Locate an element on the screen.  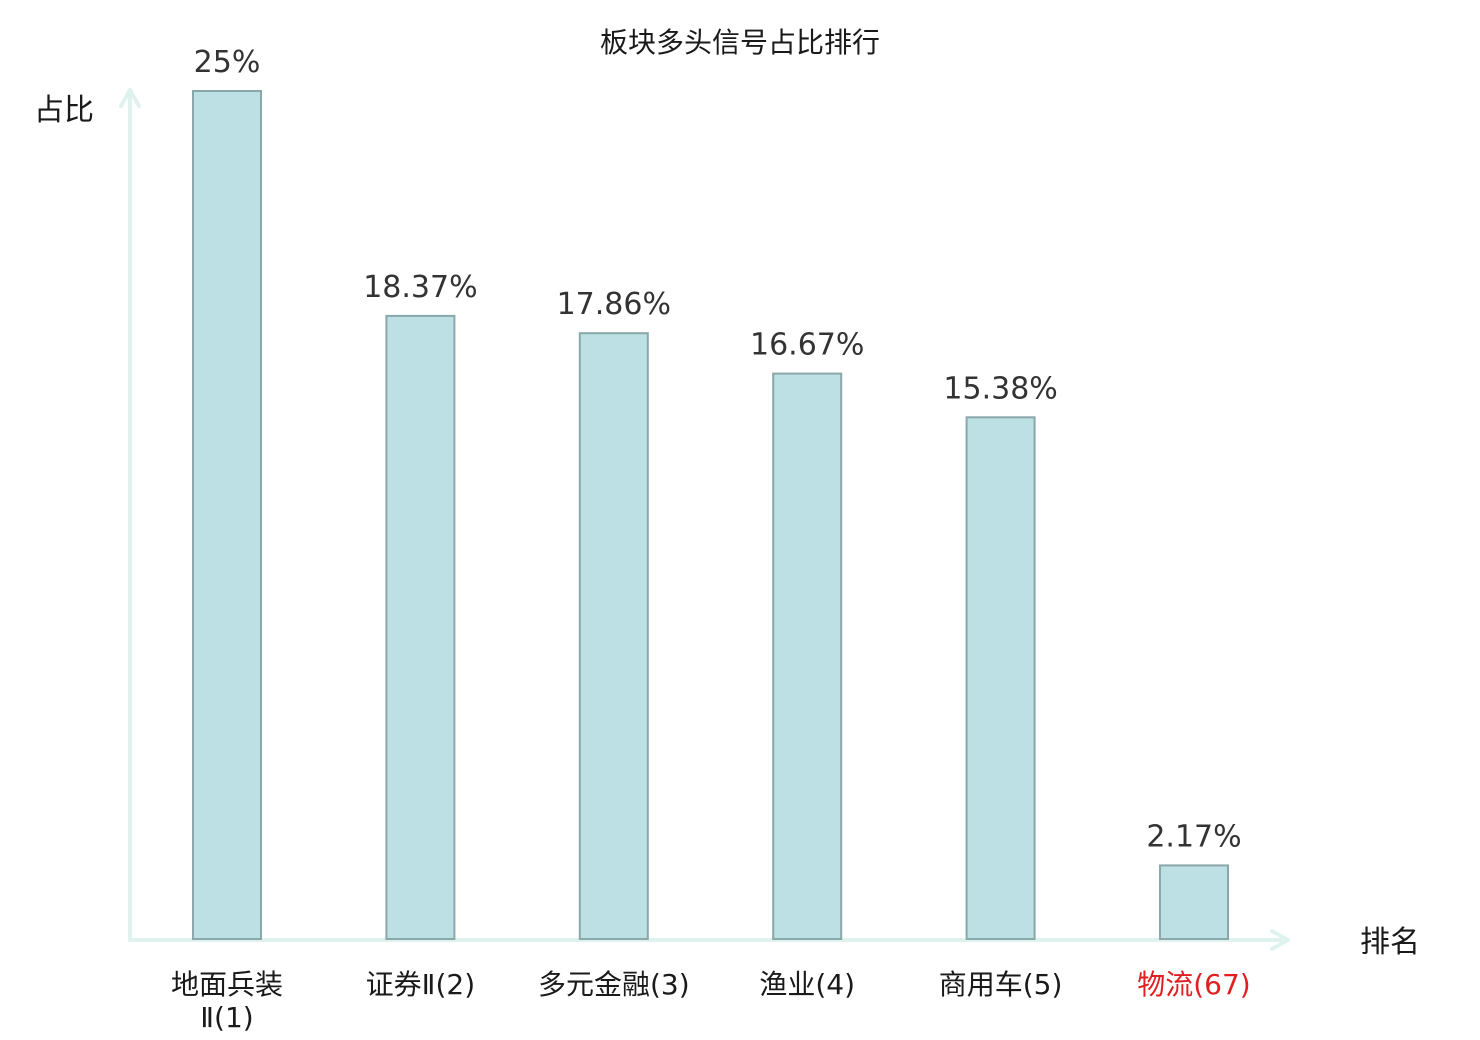
category-label-line: Ⅱ(1) is located at coordinates (226, 1017).